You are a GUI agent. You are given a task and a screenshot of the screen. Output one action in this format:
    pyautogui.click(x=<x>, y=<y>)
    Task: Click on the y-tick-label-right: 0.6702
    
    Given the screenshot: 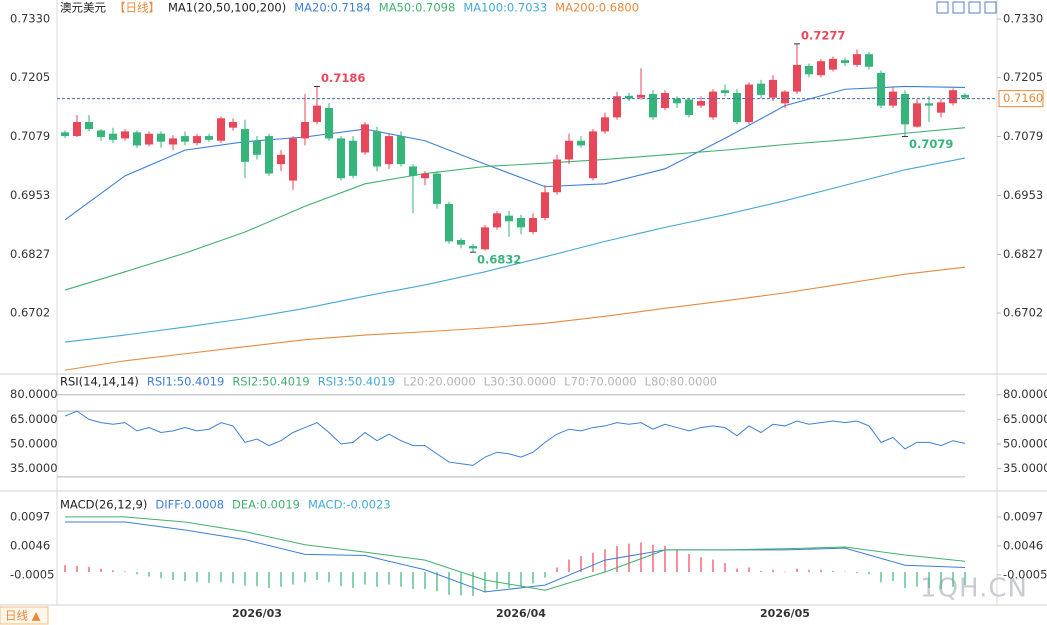 What is the action you would take?
    pyautogui.click(x=1023, y=313)
    